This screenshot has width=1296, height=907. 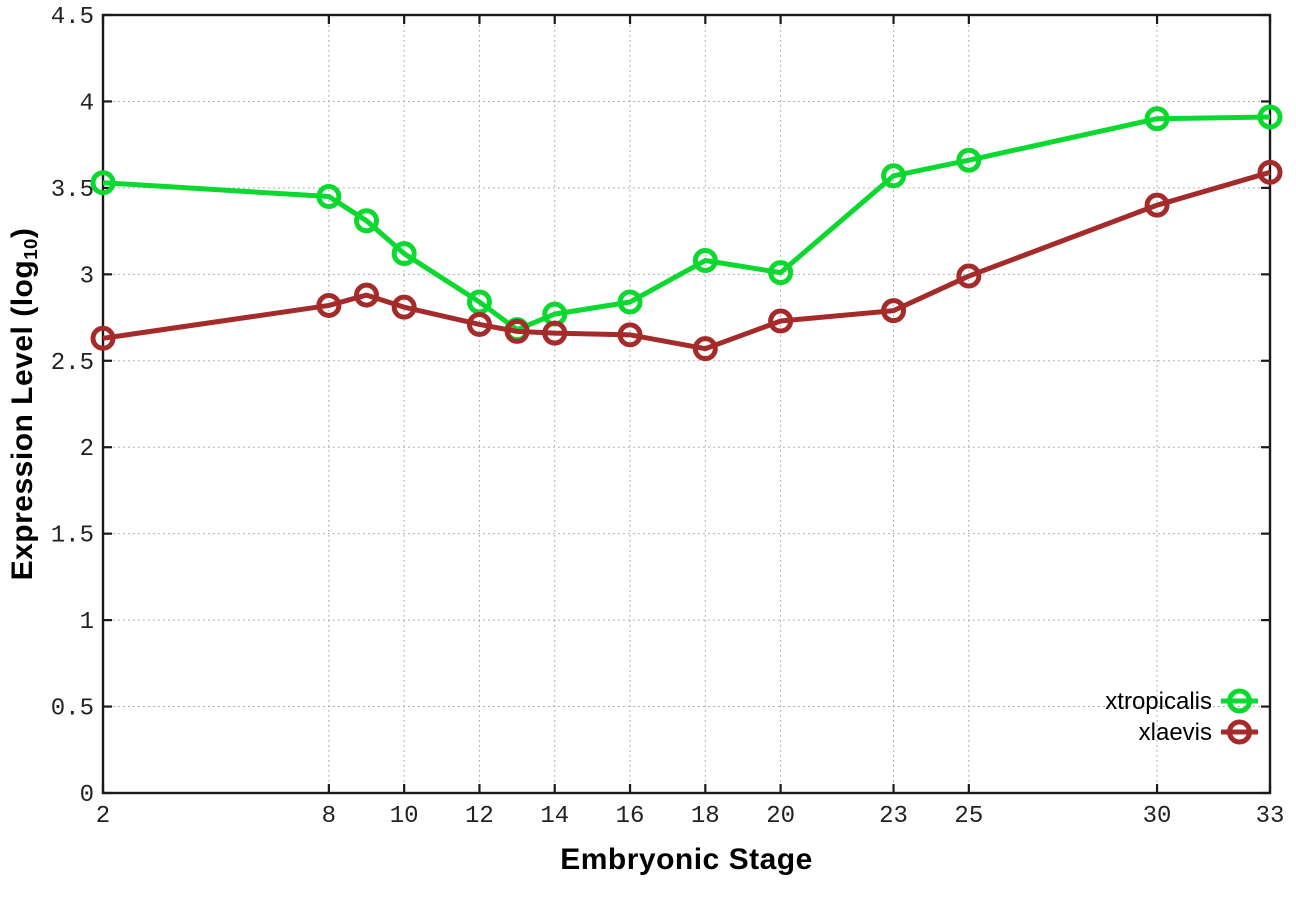 What do you see at coordinates (630, 816) in the screenshot?
I see `x-tick-label: 16` at bounding box center [630, 816].